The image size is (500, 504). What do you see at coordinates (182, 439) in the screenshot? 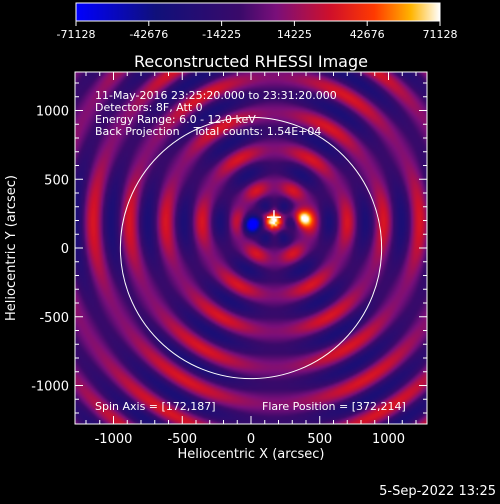
I see `x-tick-label: -500` at bounding box center [182, 439].